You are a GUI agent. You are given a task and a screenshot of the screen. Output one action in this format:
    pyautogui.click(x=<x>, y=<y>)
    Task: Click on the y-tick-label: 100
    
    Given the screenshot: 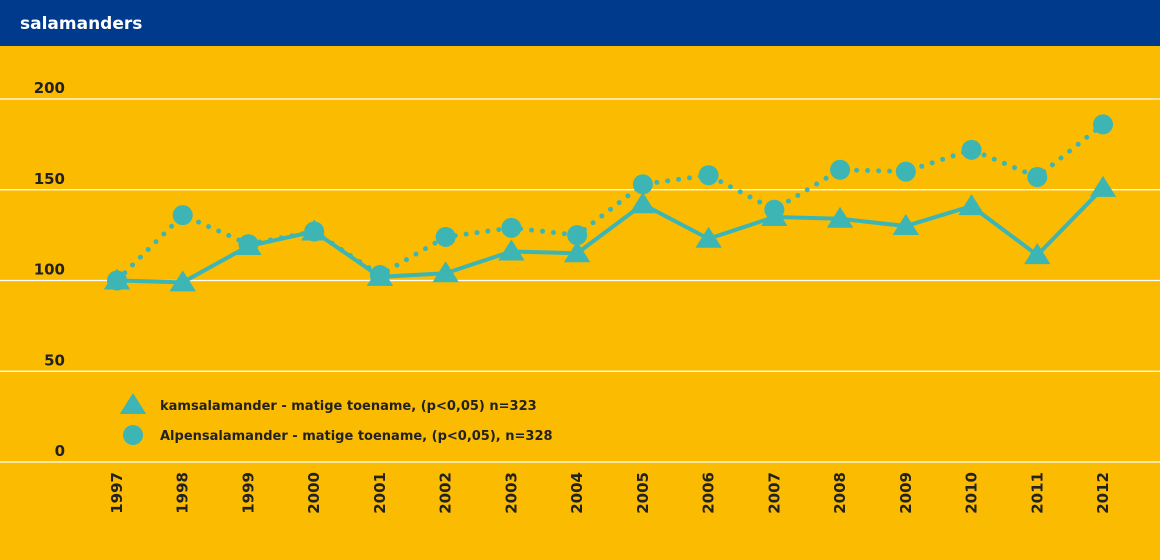 What is the action you would take?
    pyautogui.click(x=49, y=270)
    